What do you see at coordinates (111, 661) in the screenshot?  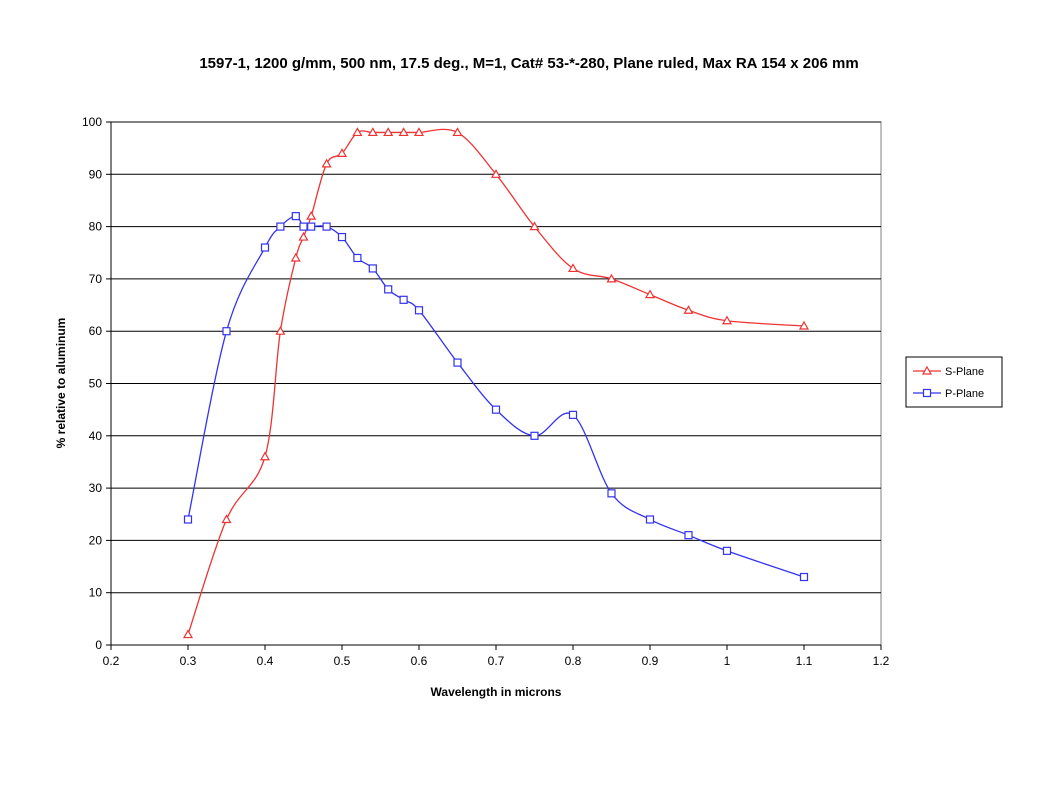 I see `x-tick-label: 0.2` at bounding box center [111, 661].